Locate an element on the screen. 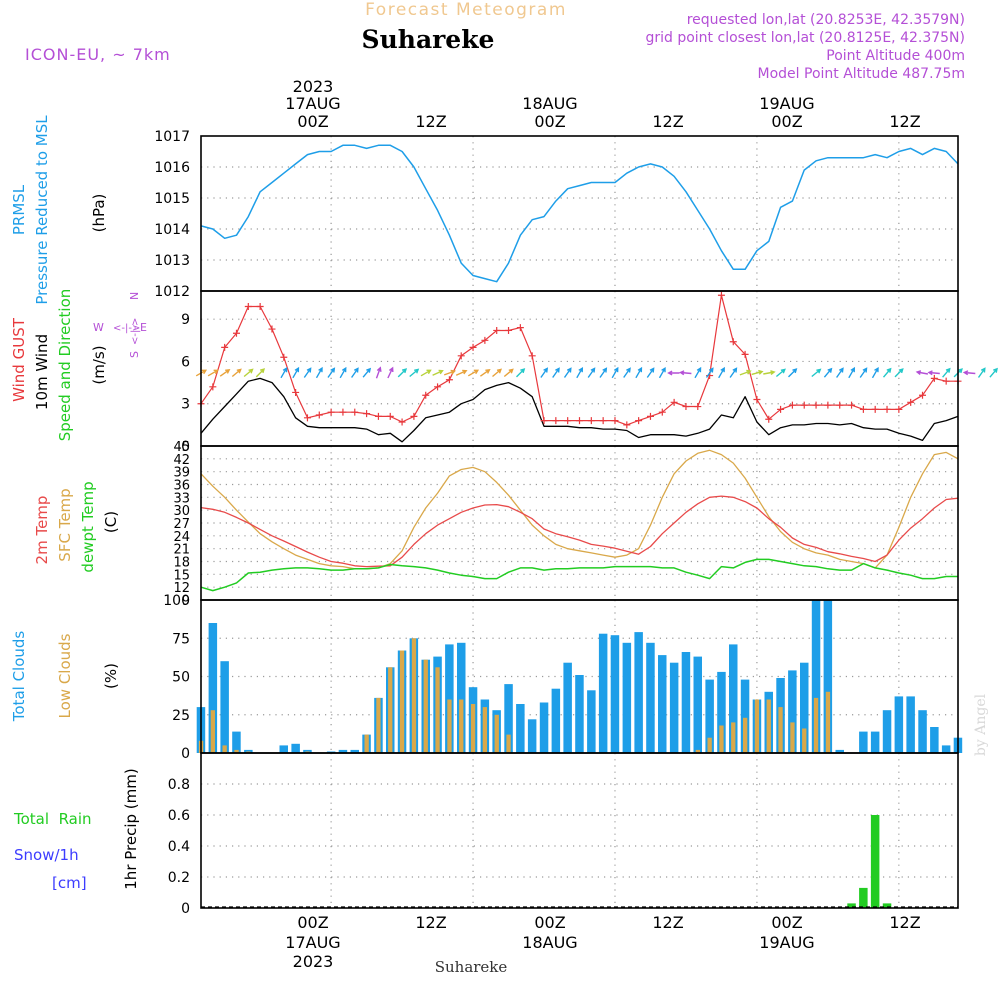 This screenshot has height=1000, width=1000. y-tick-label: 0.8 is located at coordinates (179, 785).